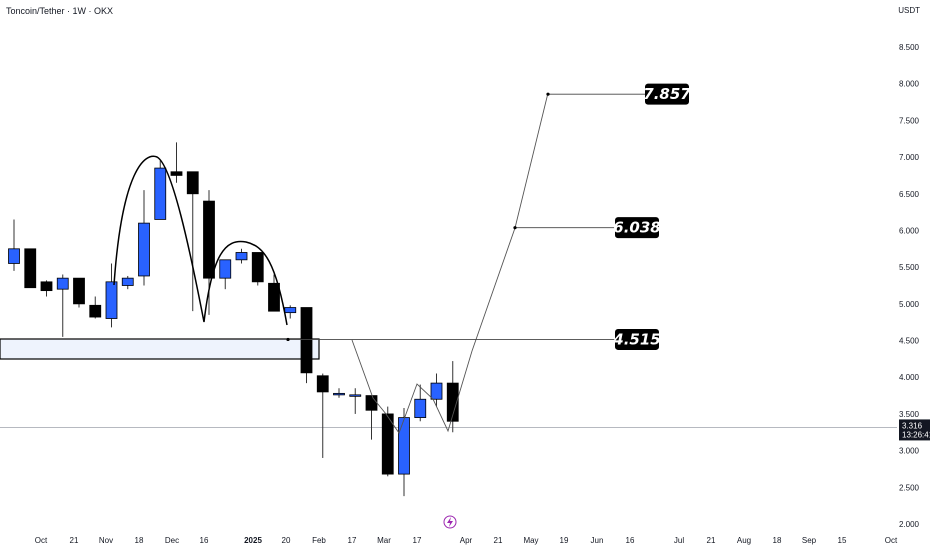 This screenshot has width=932, height=550. I want to click on x-axis-tick-label: Jul, so click(679, 540).